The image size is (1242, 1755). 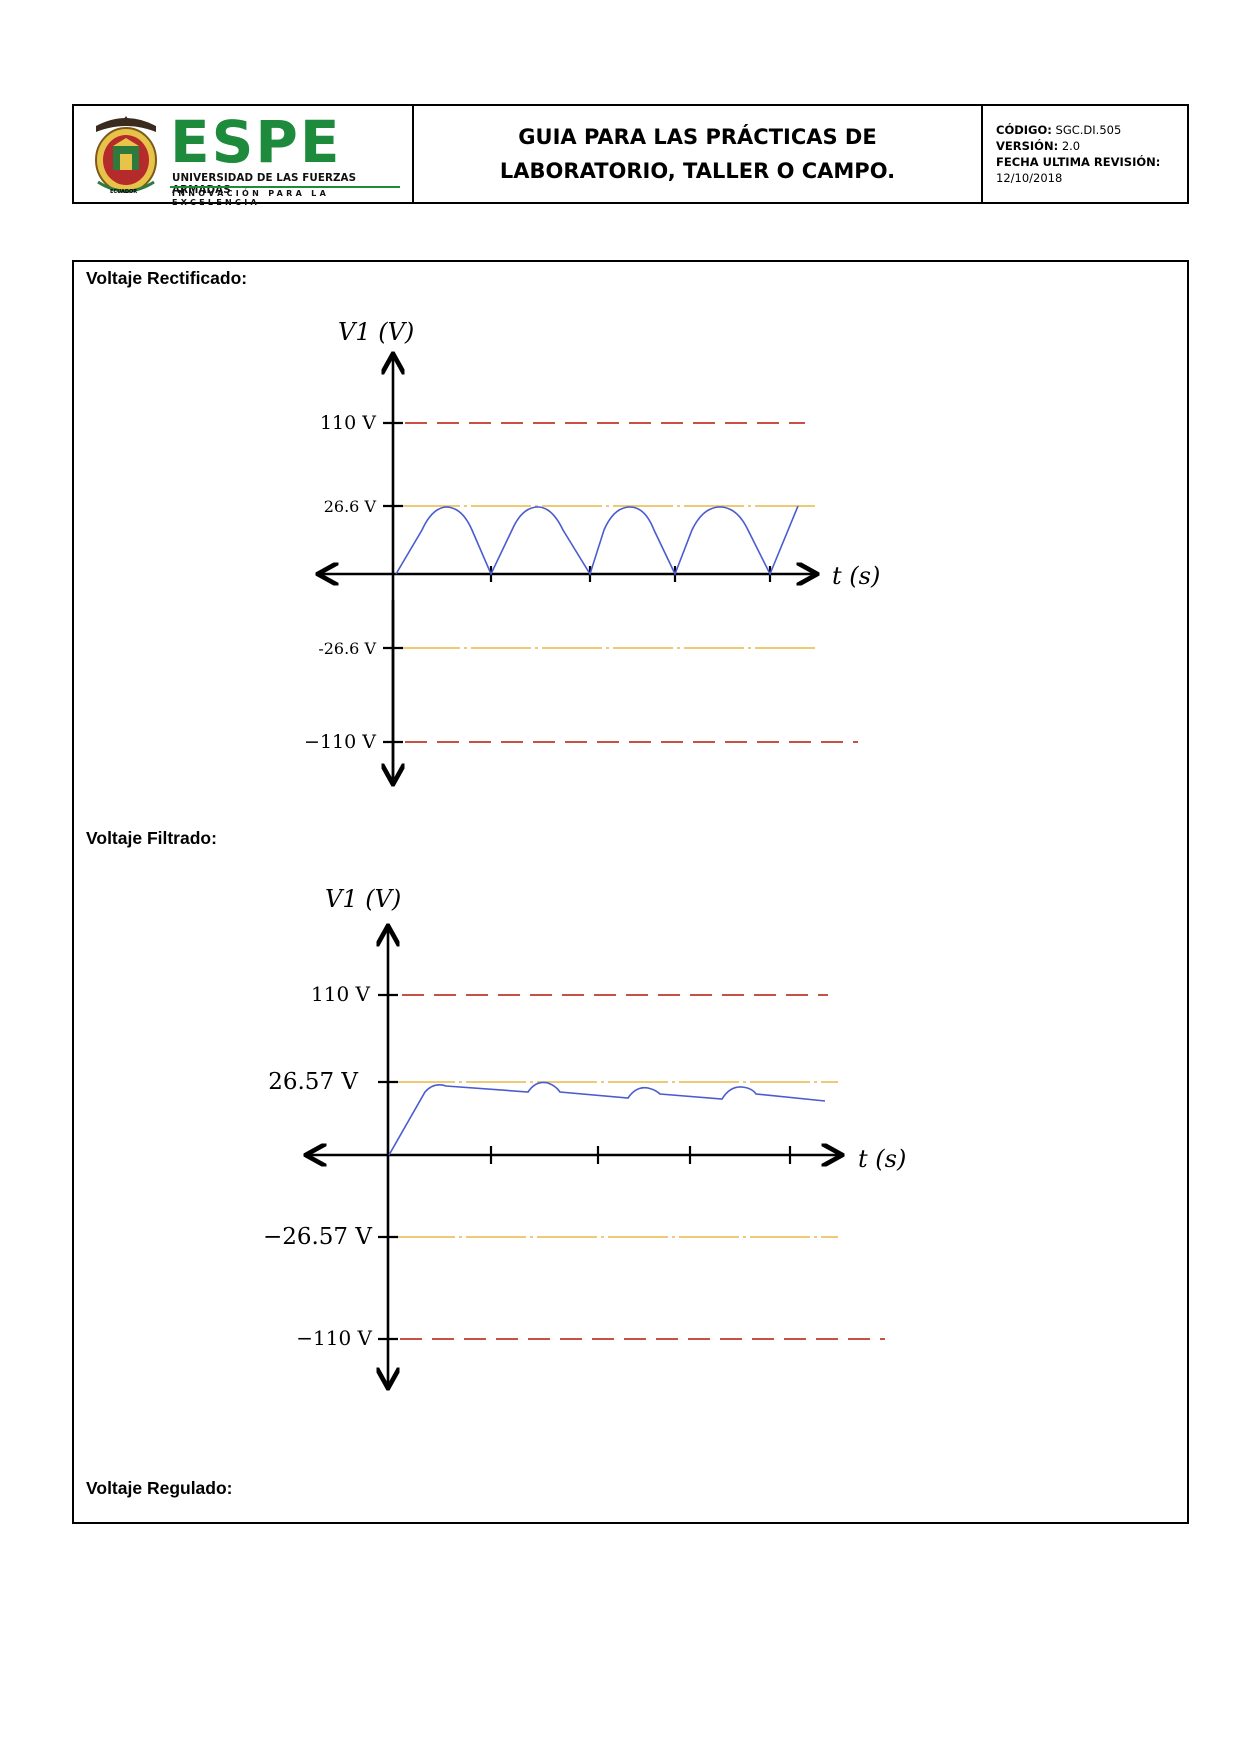 What do you see at coordinates (341, 994) in the screenshot?
I see `filtered-ytick-label-1: 110 V` at bounding box center [341, 994].